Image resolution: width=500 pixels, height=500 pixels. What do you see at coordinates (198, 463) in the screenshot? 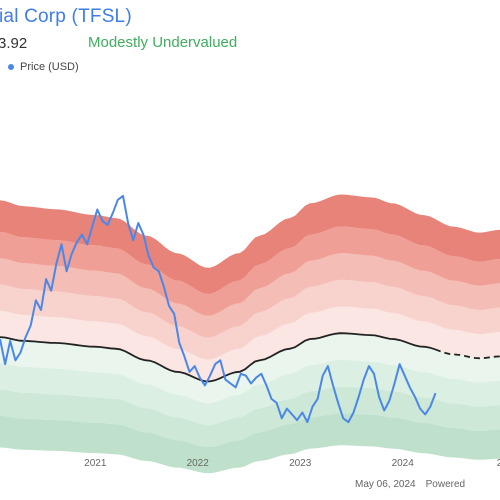
I see `x-tick-label: 2022` at bounding box center [198, 463].